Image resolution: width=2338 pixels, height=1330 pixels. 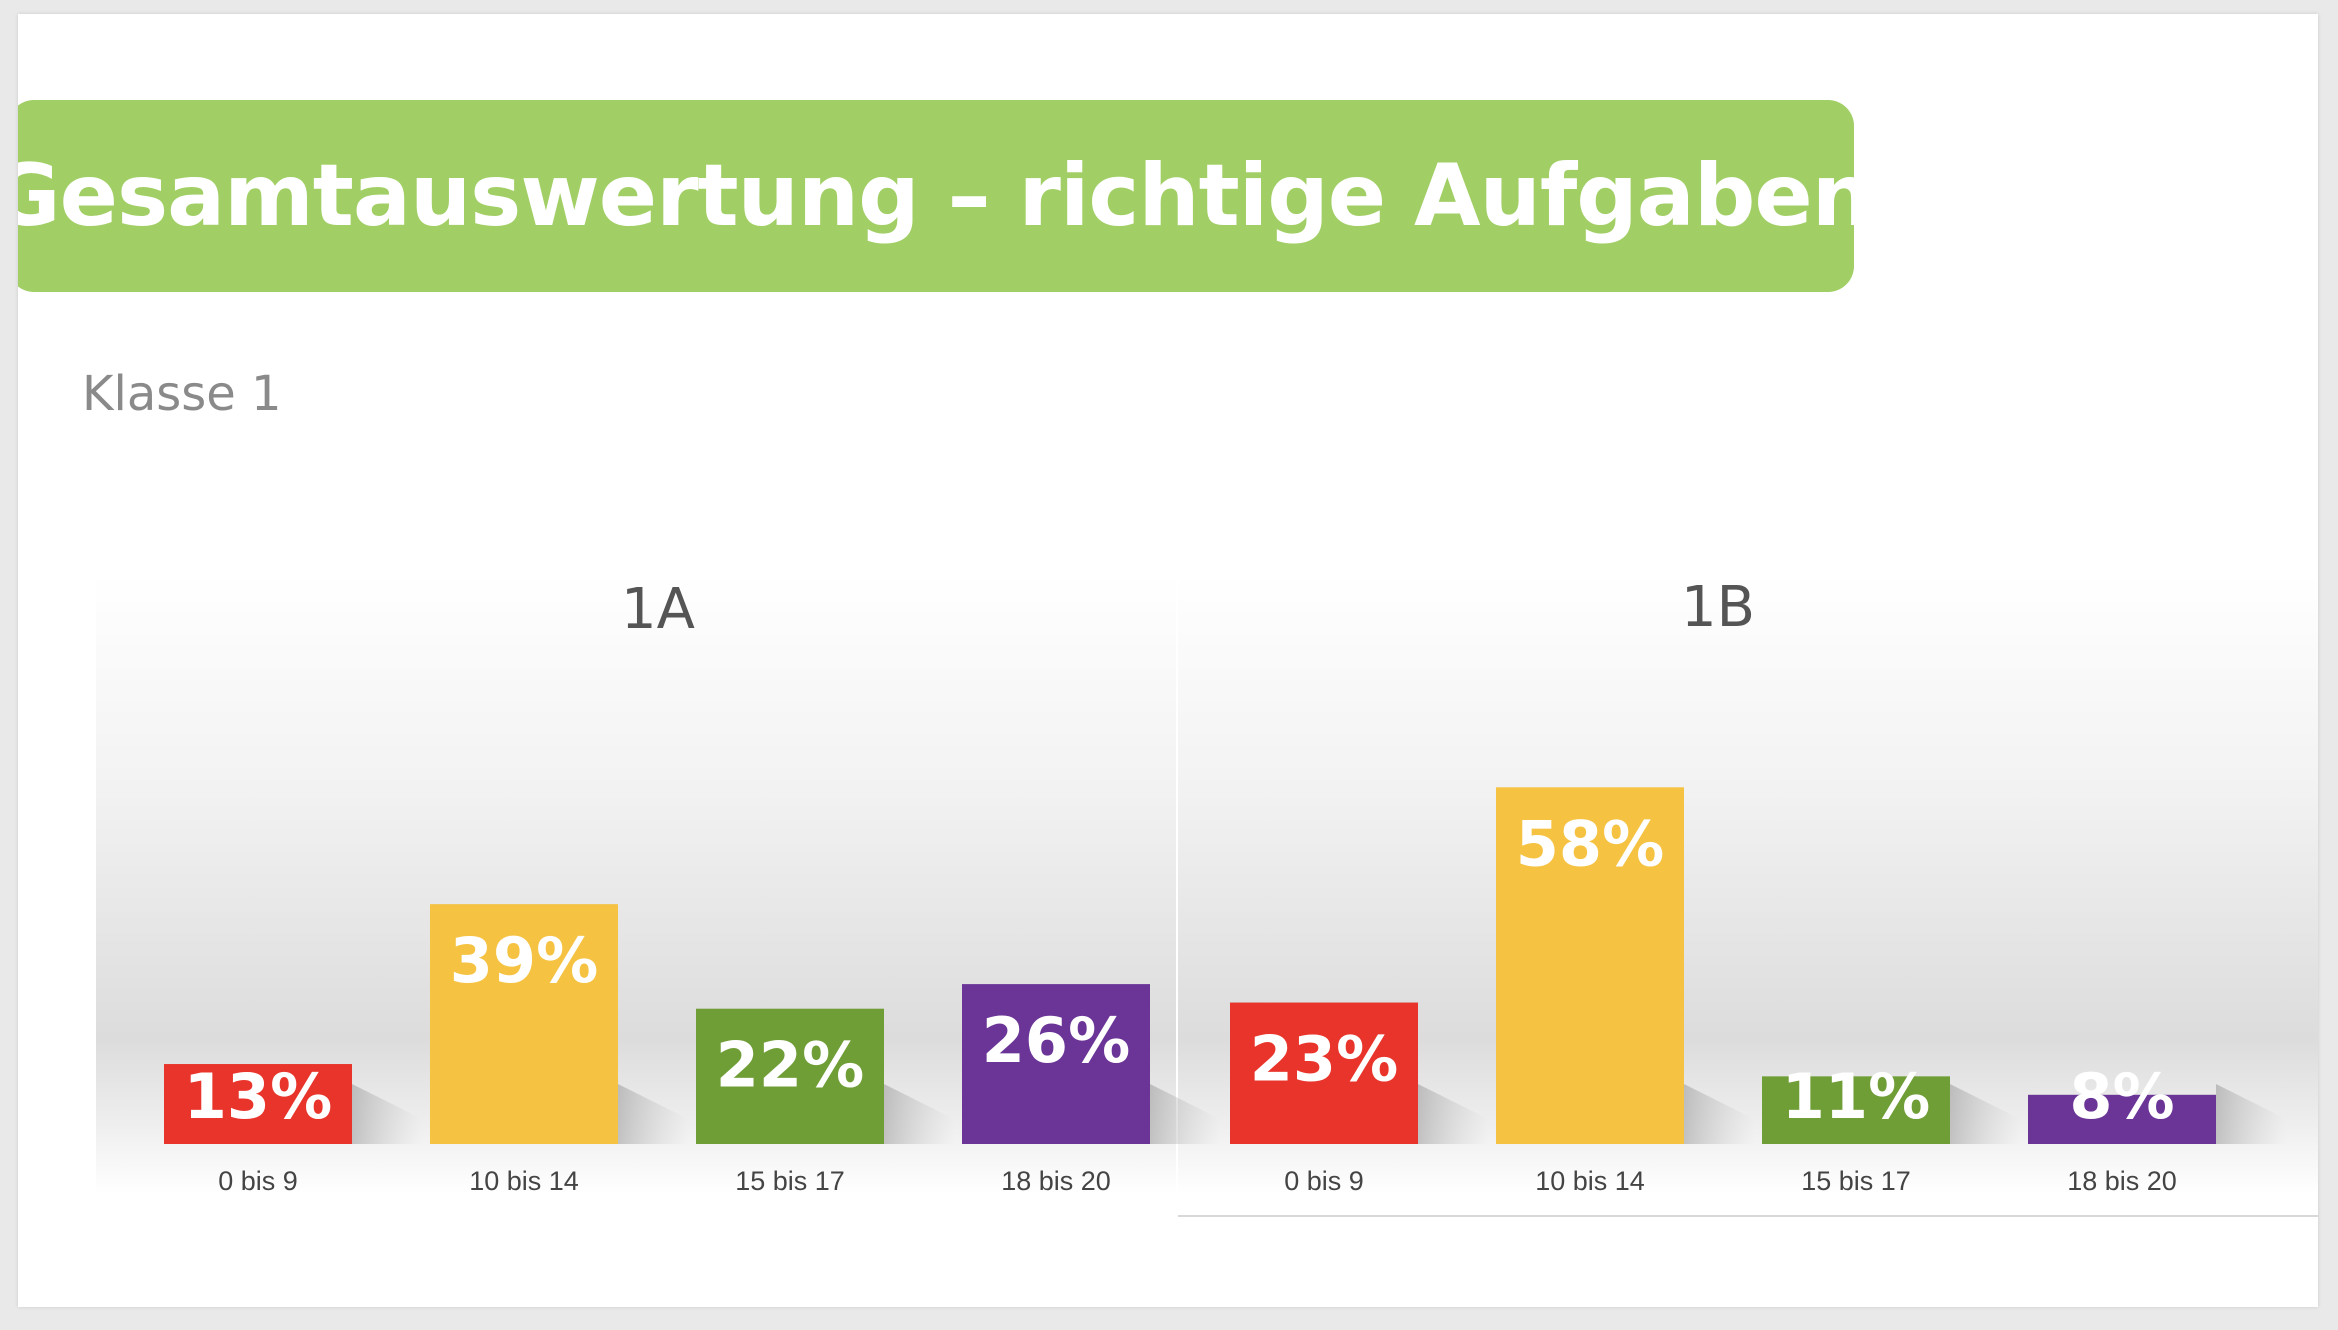 I want to click on bar-value-label: 8%, so click(x=2121, y=1096).